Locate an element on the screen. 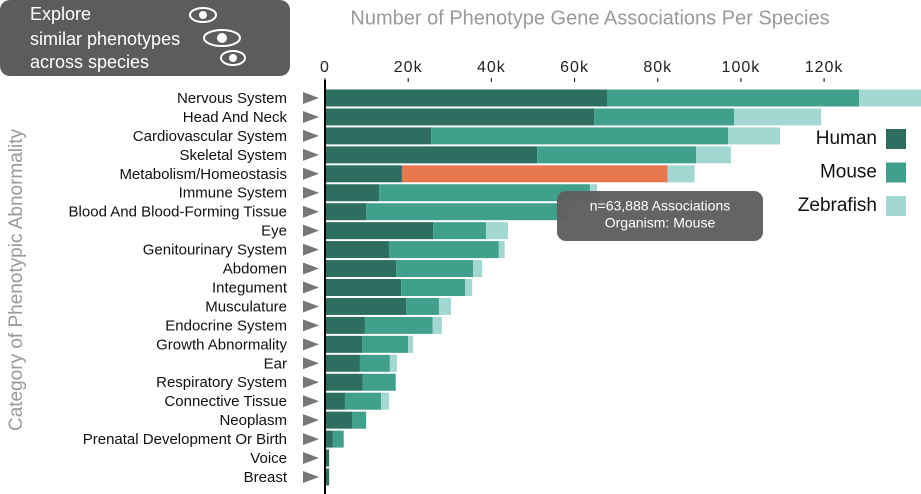 The height and width of the screenshot is (494, 921). y-tick-label: Ear is located at coordinates (275, 363).